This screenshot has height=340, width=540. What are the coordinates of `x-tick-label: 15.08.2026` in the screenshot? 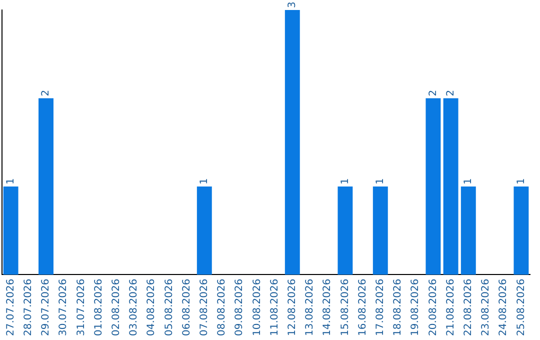 It's located at (345, 307).